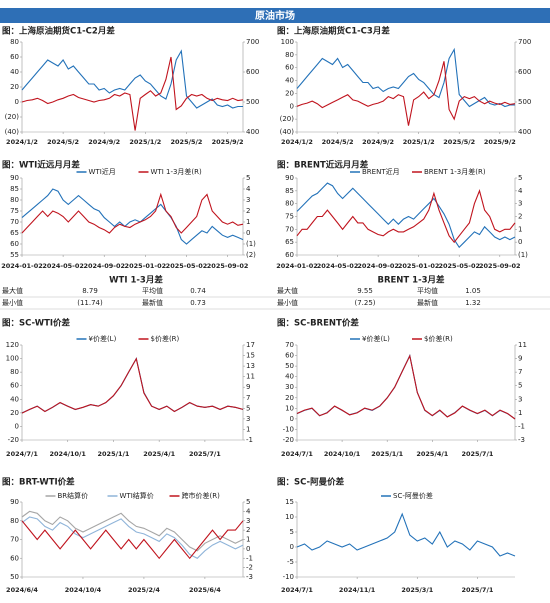  Describe the element at coordinates (297, 266) in the screenshot. I see `x-tick-label: 2024-01-02` at that location.